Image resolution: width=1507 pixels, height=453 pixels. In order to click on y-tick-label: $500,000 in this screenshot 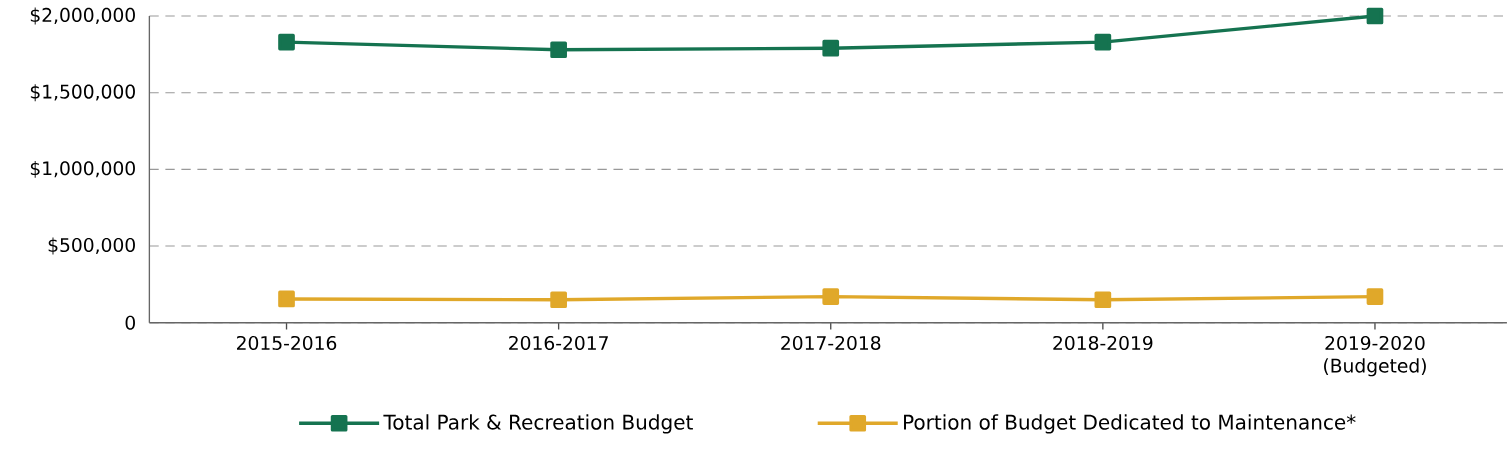, I will do `click(91, 246)`.